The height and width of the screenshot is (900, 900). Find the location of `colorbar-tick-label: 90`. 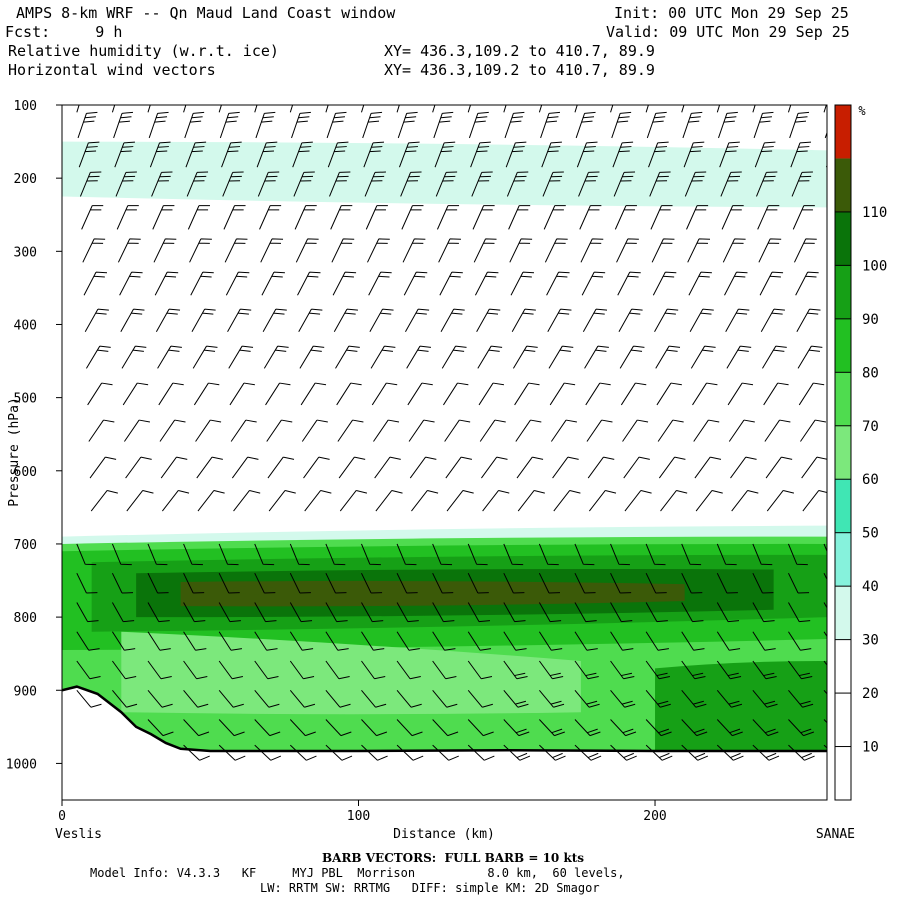

colorbar-tick-label: 90 is located at coordinates (870, 320).